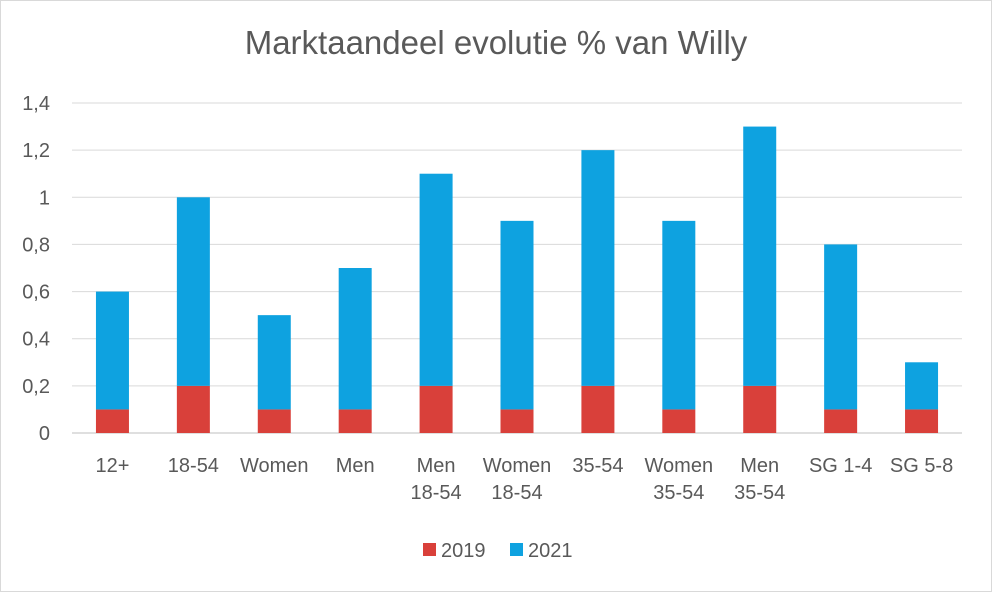 The image size is (992, 592). I want to click on legend-swatch-2019, so click(429, 549).